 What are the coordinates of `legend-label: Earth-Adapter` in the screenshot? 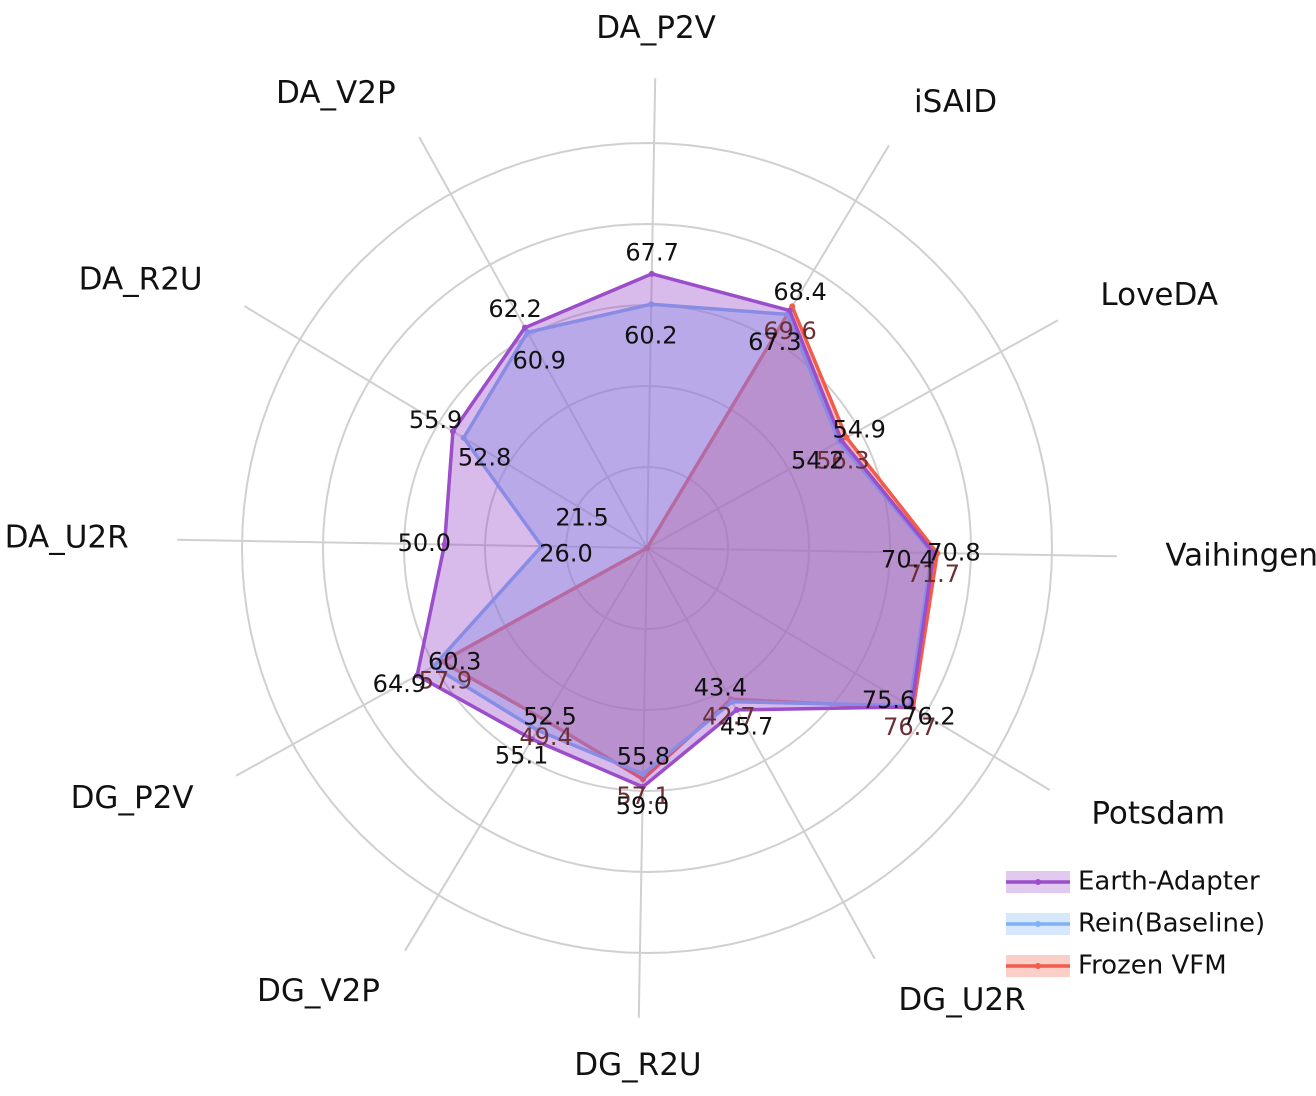 It's located at (1169, 882).